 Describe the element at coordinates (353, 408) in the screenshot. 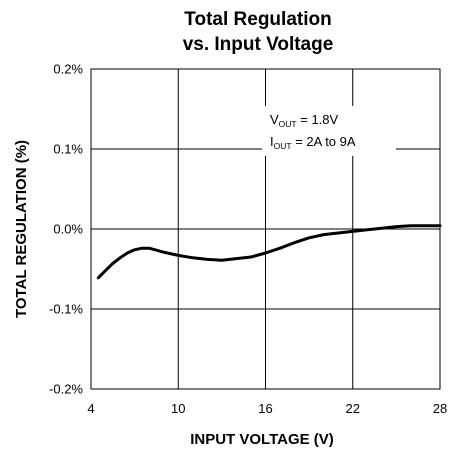

I see `x-tick-label: 22` at that location.